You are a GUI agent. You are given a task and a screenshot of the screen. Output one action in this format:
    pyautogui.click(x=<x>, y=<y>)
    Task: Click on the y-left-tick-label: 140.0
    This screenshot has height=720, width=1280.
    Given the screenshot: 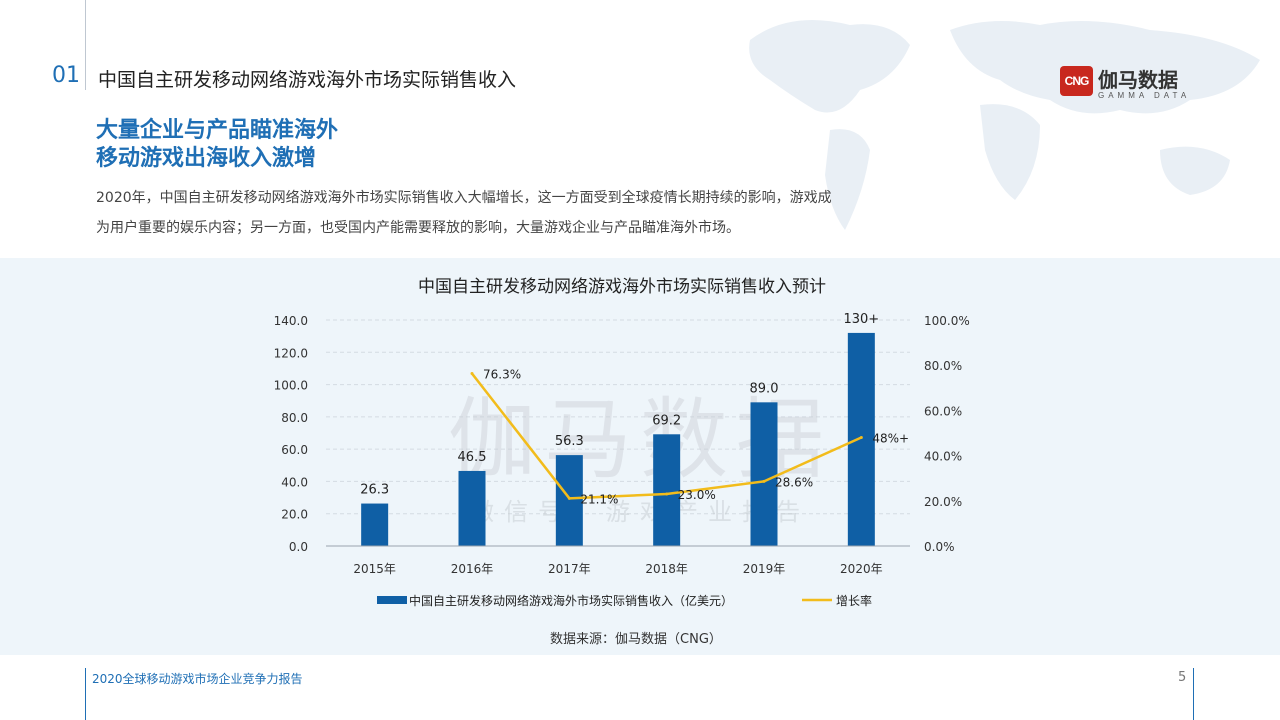 What is the action you would take?
    pyautogui.click(x=291, y=321)
    